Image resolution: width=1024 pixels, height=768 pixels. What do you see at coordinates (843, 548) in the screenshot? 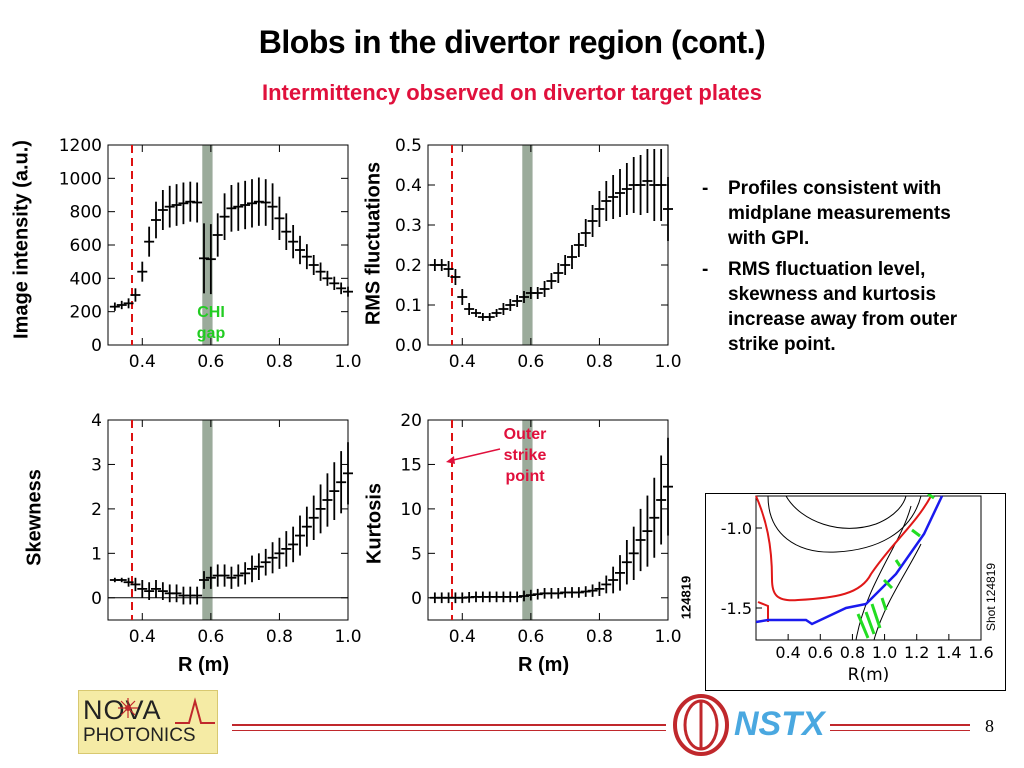
I see `separatrix` at bounding box center [843, 548].